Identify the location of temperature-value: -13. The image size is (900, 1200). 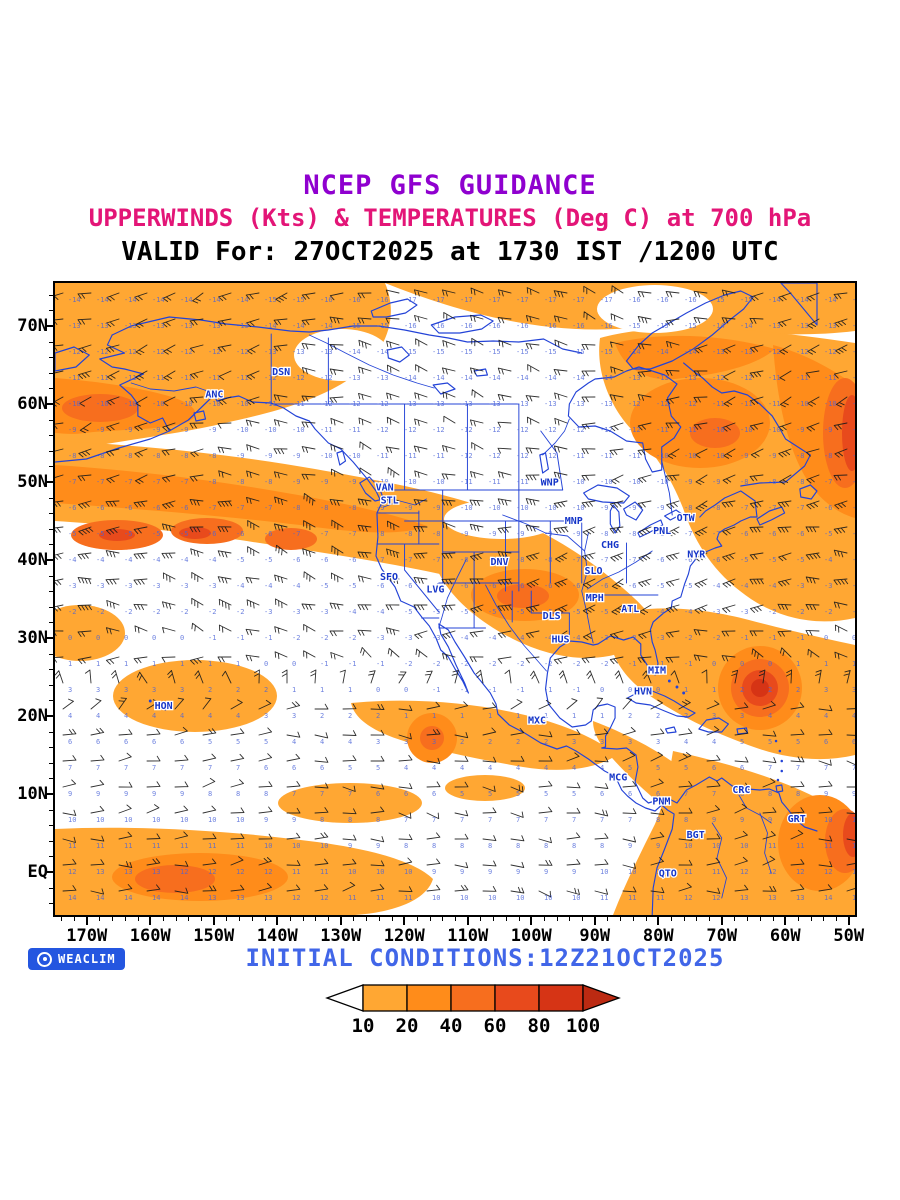
(746, 352).